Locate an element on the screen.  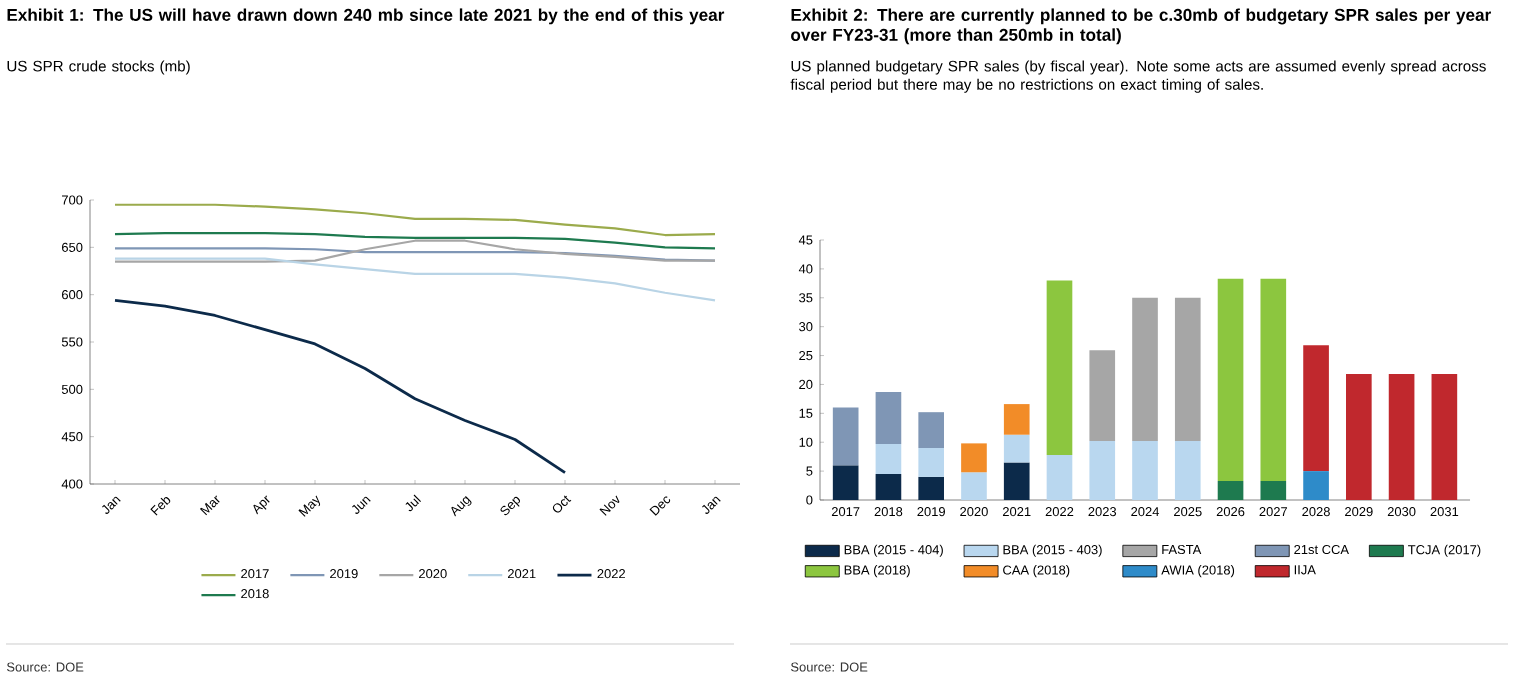
chart-title: Exhibit 1: The US will have drawn down 240 mb since late 2021 by the end of this year is located at coordinates (366, 16).